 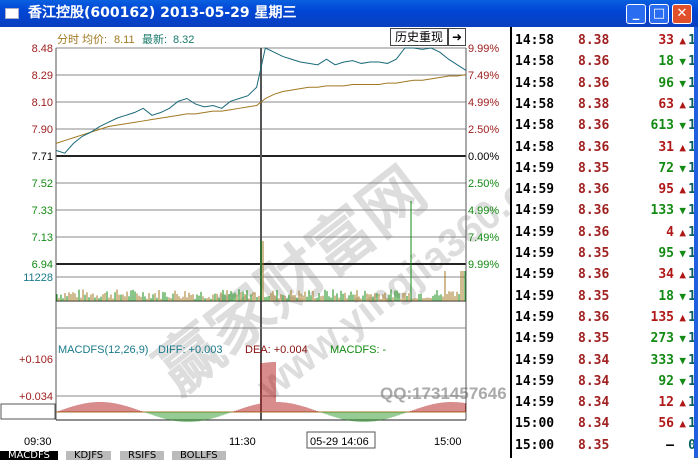 What do you see at coordinates (662, 126) in the screenshot?
I see `trade-volume: 613` at bounding box center [662, 126].